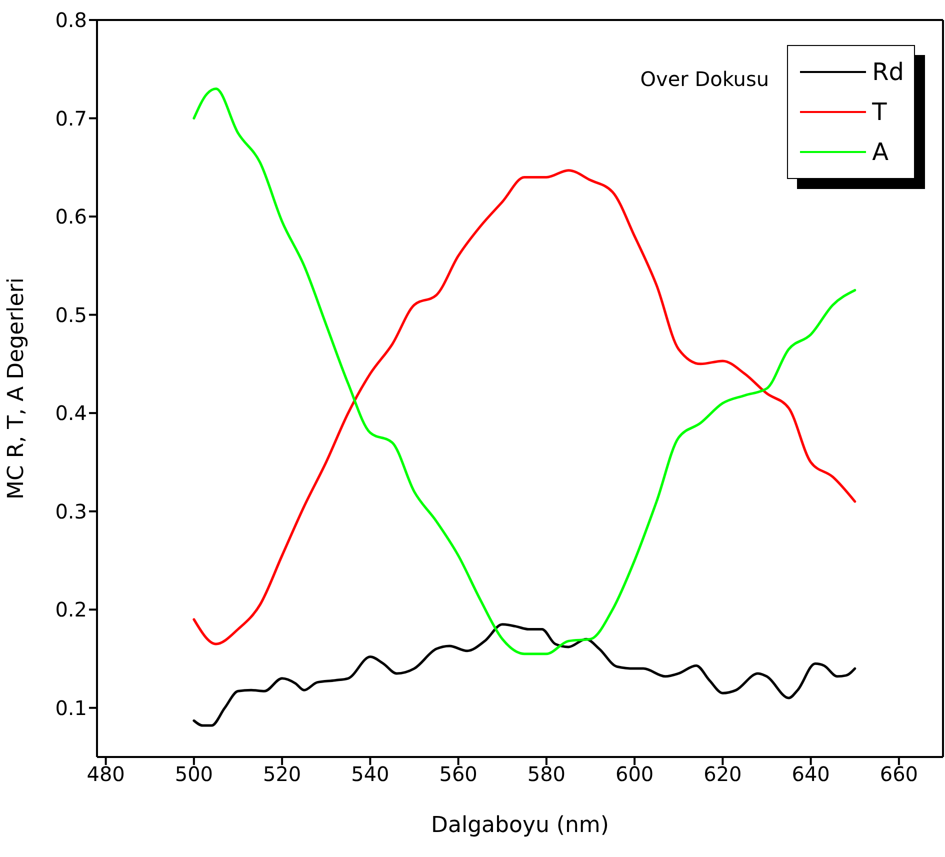  Describe the element at coordinates (71, 610) in the screenshot. I see `y-tick-label: 0.2` at that location.